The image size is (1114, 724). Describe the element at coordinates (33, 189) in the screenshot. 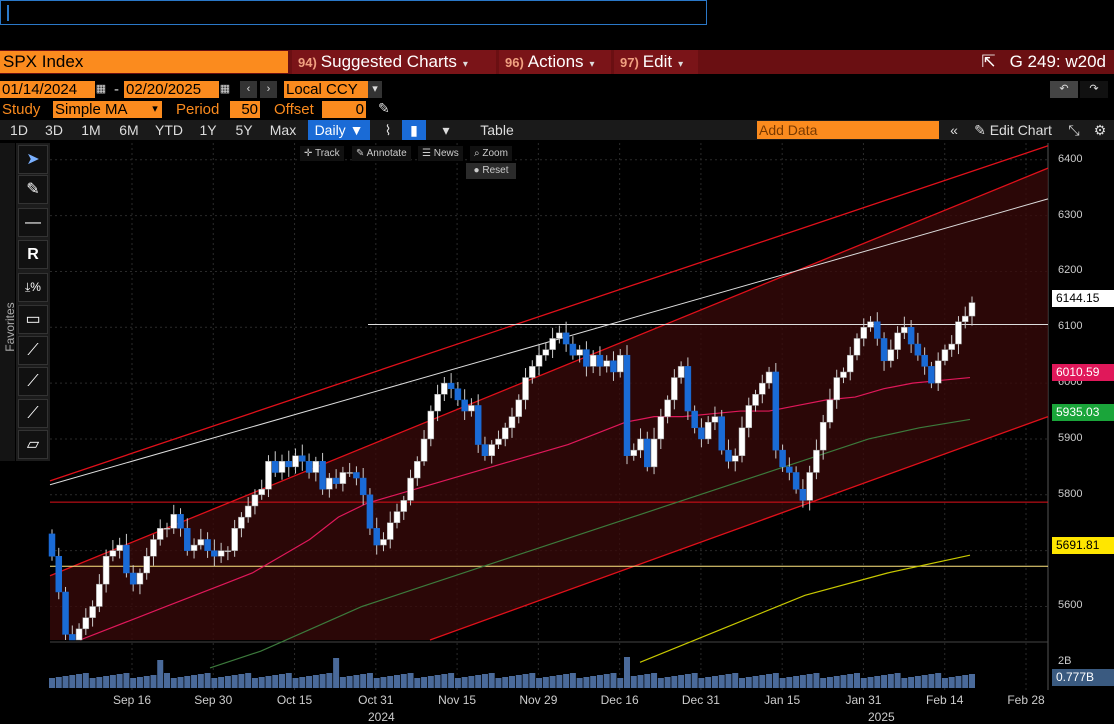

I see `pen-icon: ✎` at that location.